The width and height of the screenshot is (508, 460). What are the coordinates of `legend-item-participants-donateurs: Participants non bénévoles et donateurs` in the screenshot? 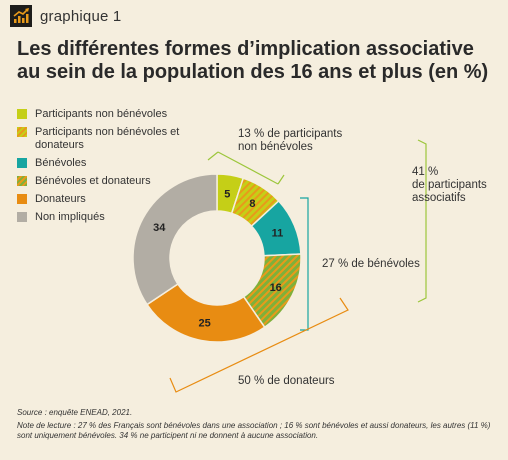 It's located at (117, 139).